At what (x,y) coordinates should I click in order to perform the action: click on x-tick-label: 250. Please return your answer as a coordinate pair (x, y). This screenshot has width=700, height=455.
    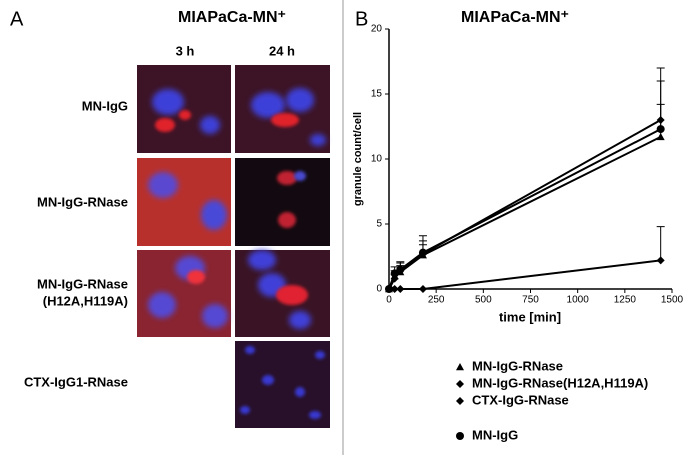
    Looking at the image, I should click on (436, 300).